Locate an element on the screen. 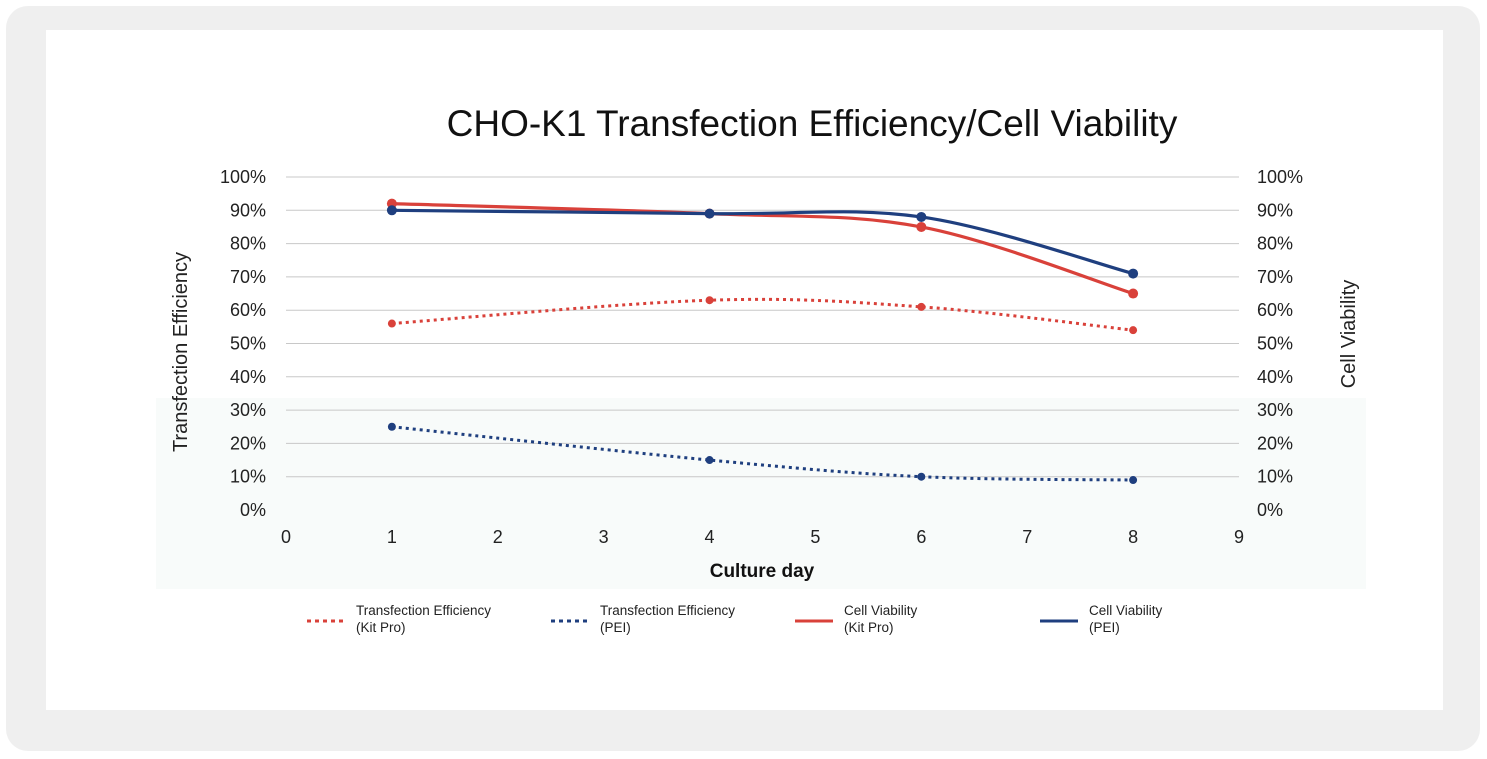 The image size is (1487, 759). y-tick-left: 50% is located at coordinates (248, 344).